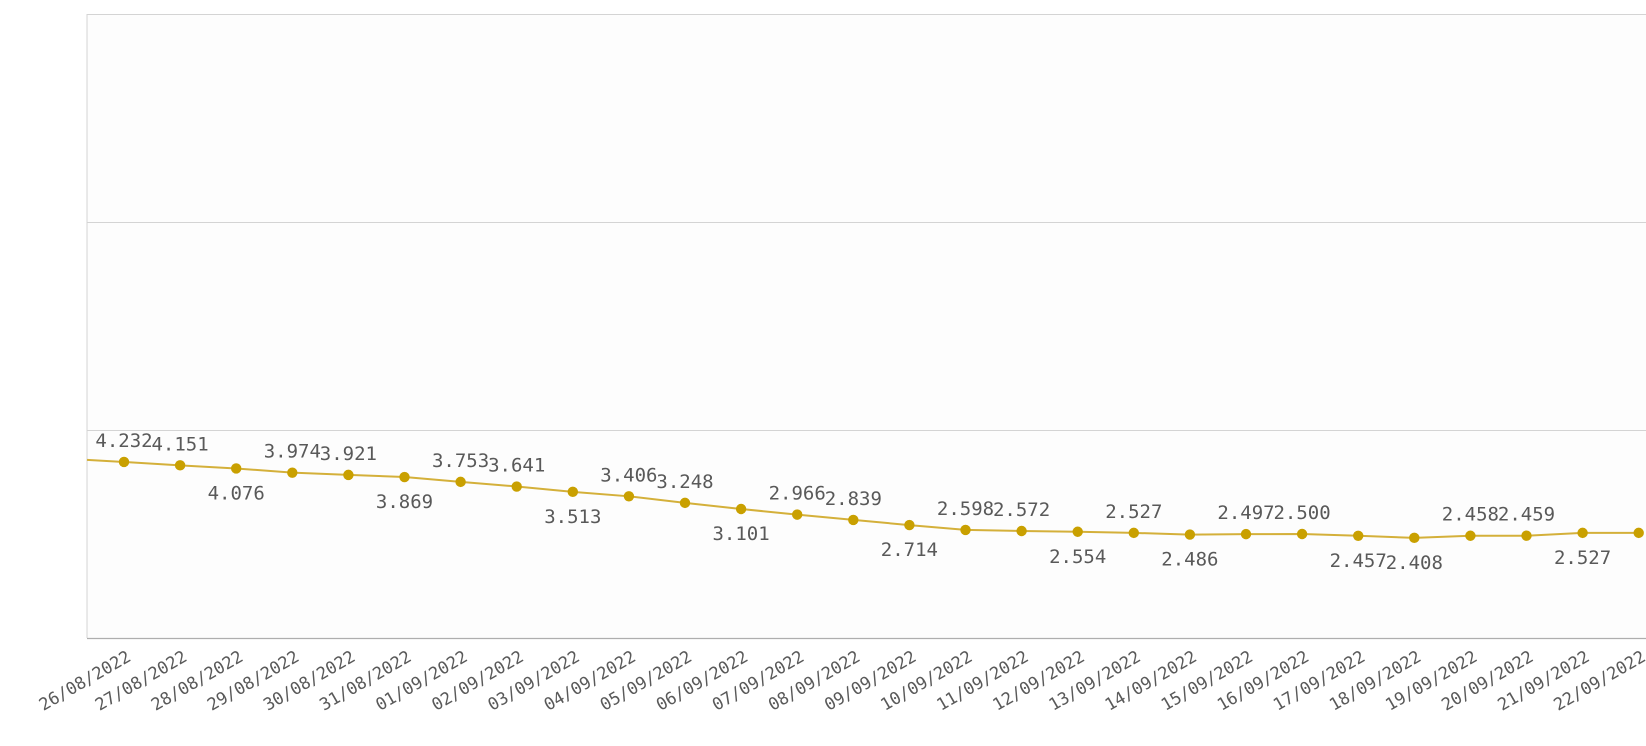 This screenshot has width=1646, height=746. I want to click on data-label: 3.869, so click(404, 502).